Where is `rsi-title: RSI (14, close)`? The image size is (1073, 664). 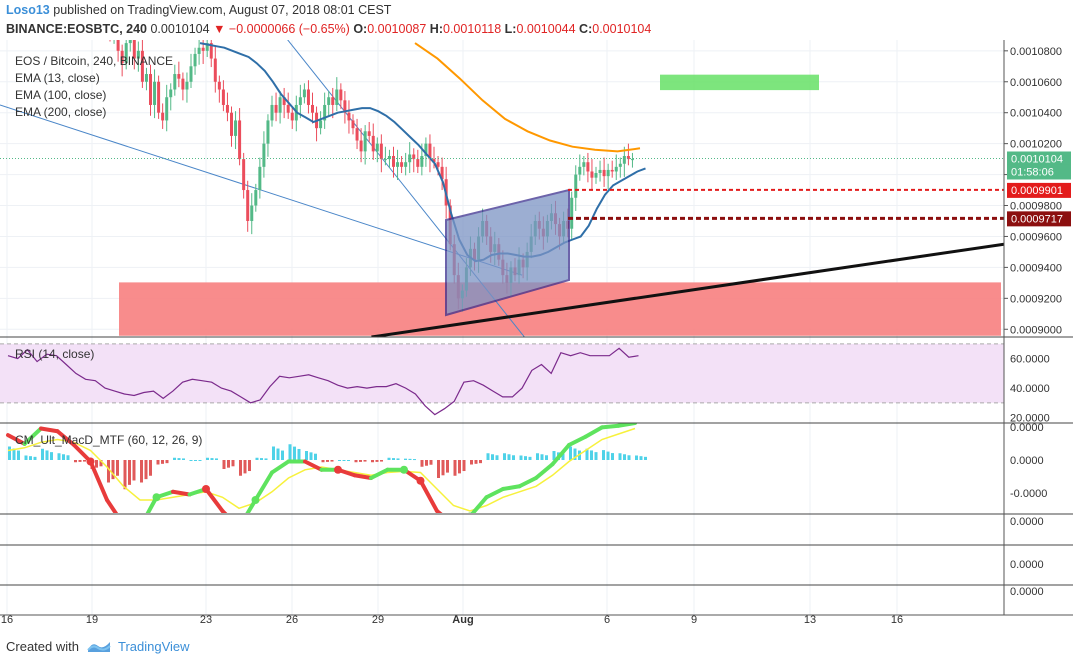 rsi-title: RSI (14, close) is located at coordinates (54, 354).